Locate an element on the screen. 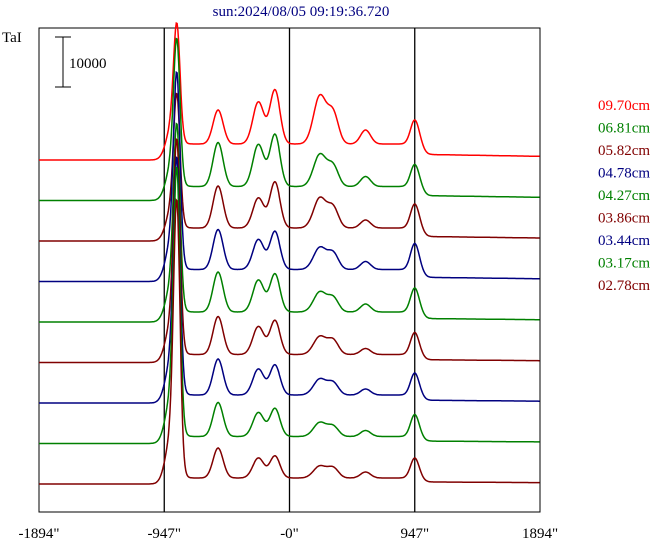  x-tick-label-0: -1894" is located at coordinates (38, 534).